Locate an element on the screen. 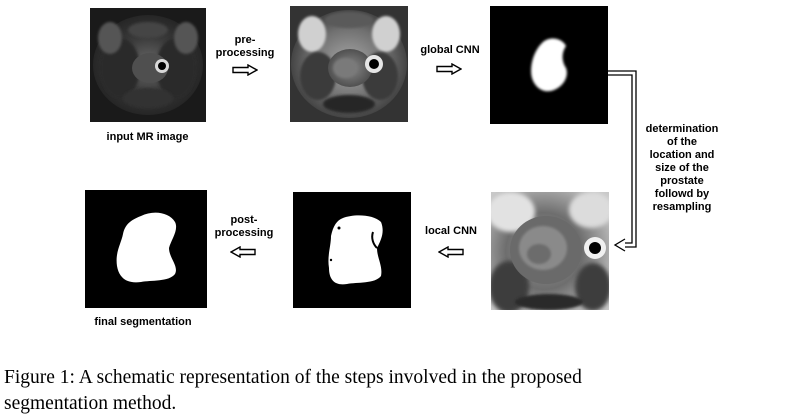 This screenshot has height=420, width=807. final-segmentation-image is located at coordinates (146, 249).